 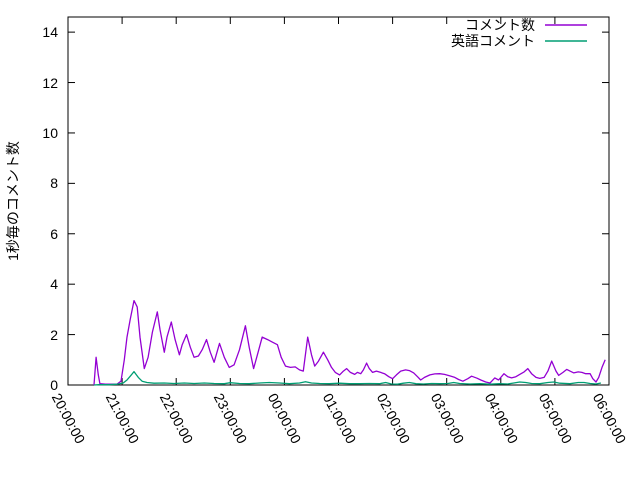 I want to click on legend: コメント数 英語コメント, so click(x=520, y=33).